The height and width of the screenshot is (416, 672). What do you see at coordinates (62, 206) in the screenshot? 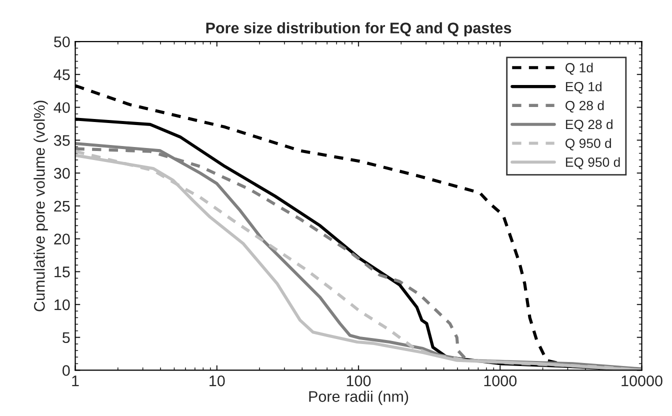
I see `y-tick-label: 25` at bounding box center [62, 206].